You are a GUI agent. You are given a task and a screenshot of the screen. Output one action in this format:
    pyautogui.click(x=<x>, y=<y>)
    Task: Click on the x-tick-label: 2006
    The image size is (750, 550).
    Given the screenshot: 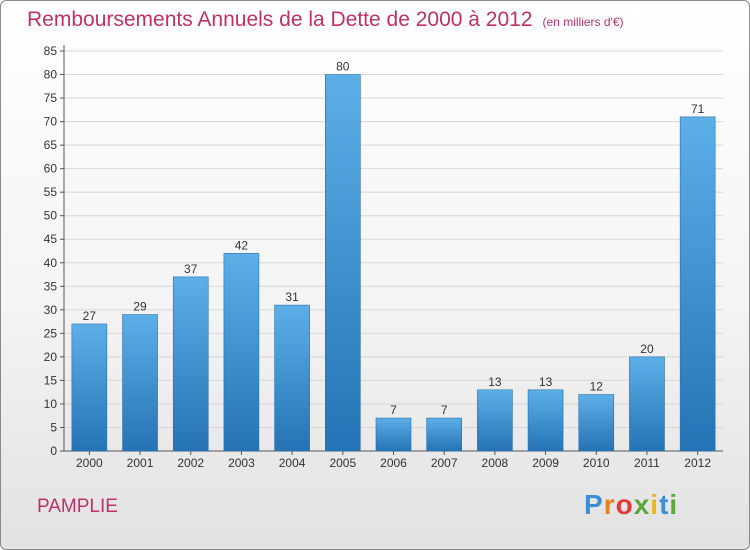 What is the action you would take?
    pyautogui.click(x=393, y=463)
    